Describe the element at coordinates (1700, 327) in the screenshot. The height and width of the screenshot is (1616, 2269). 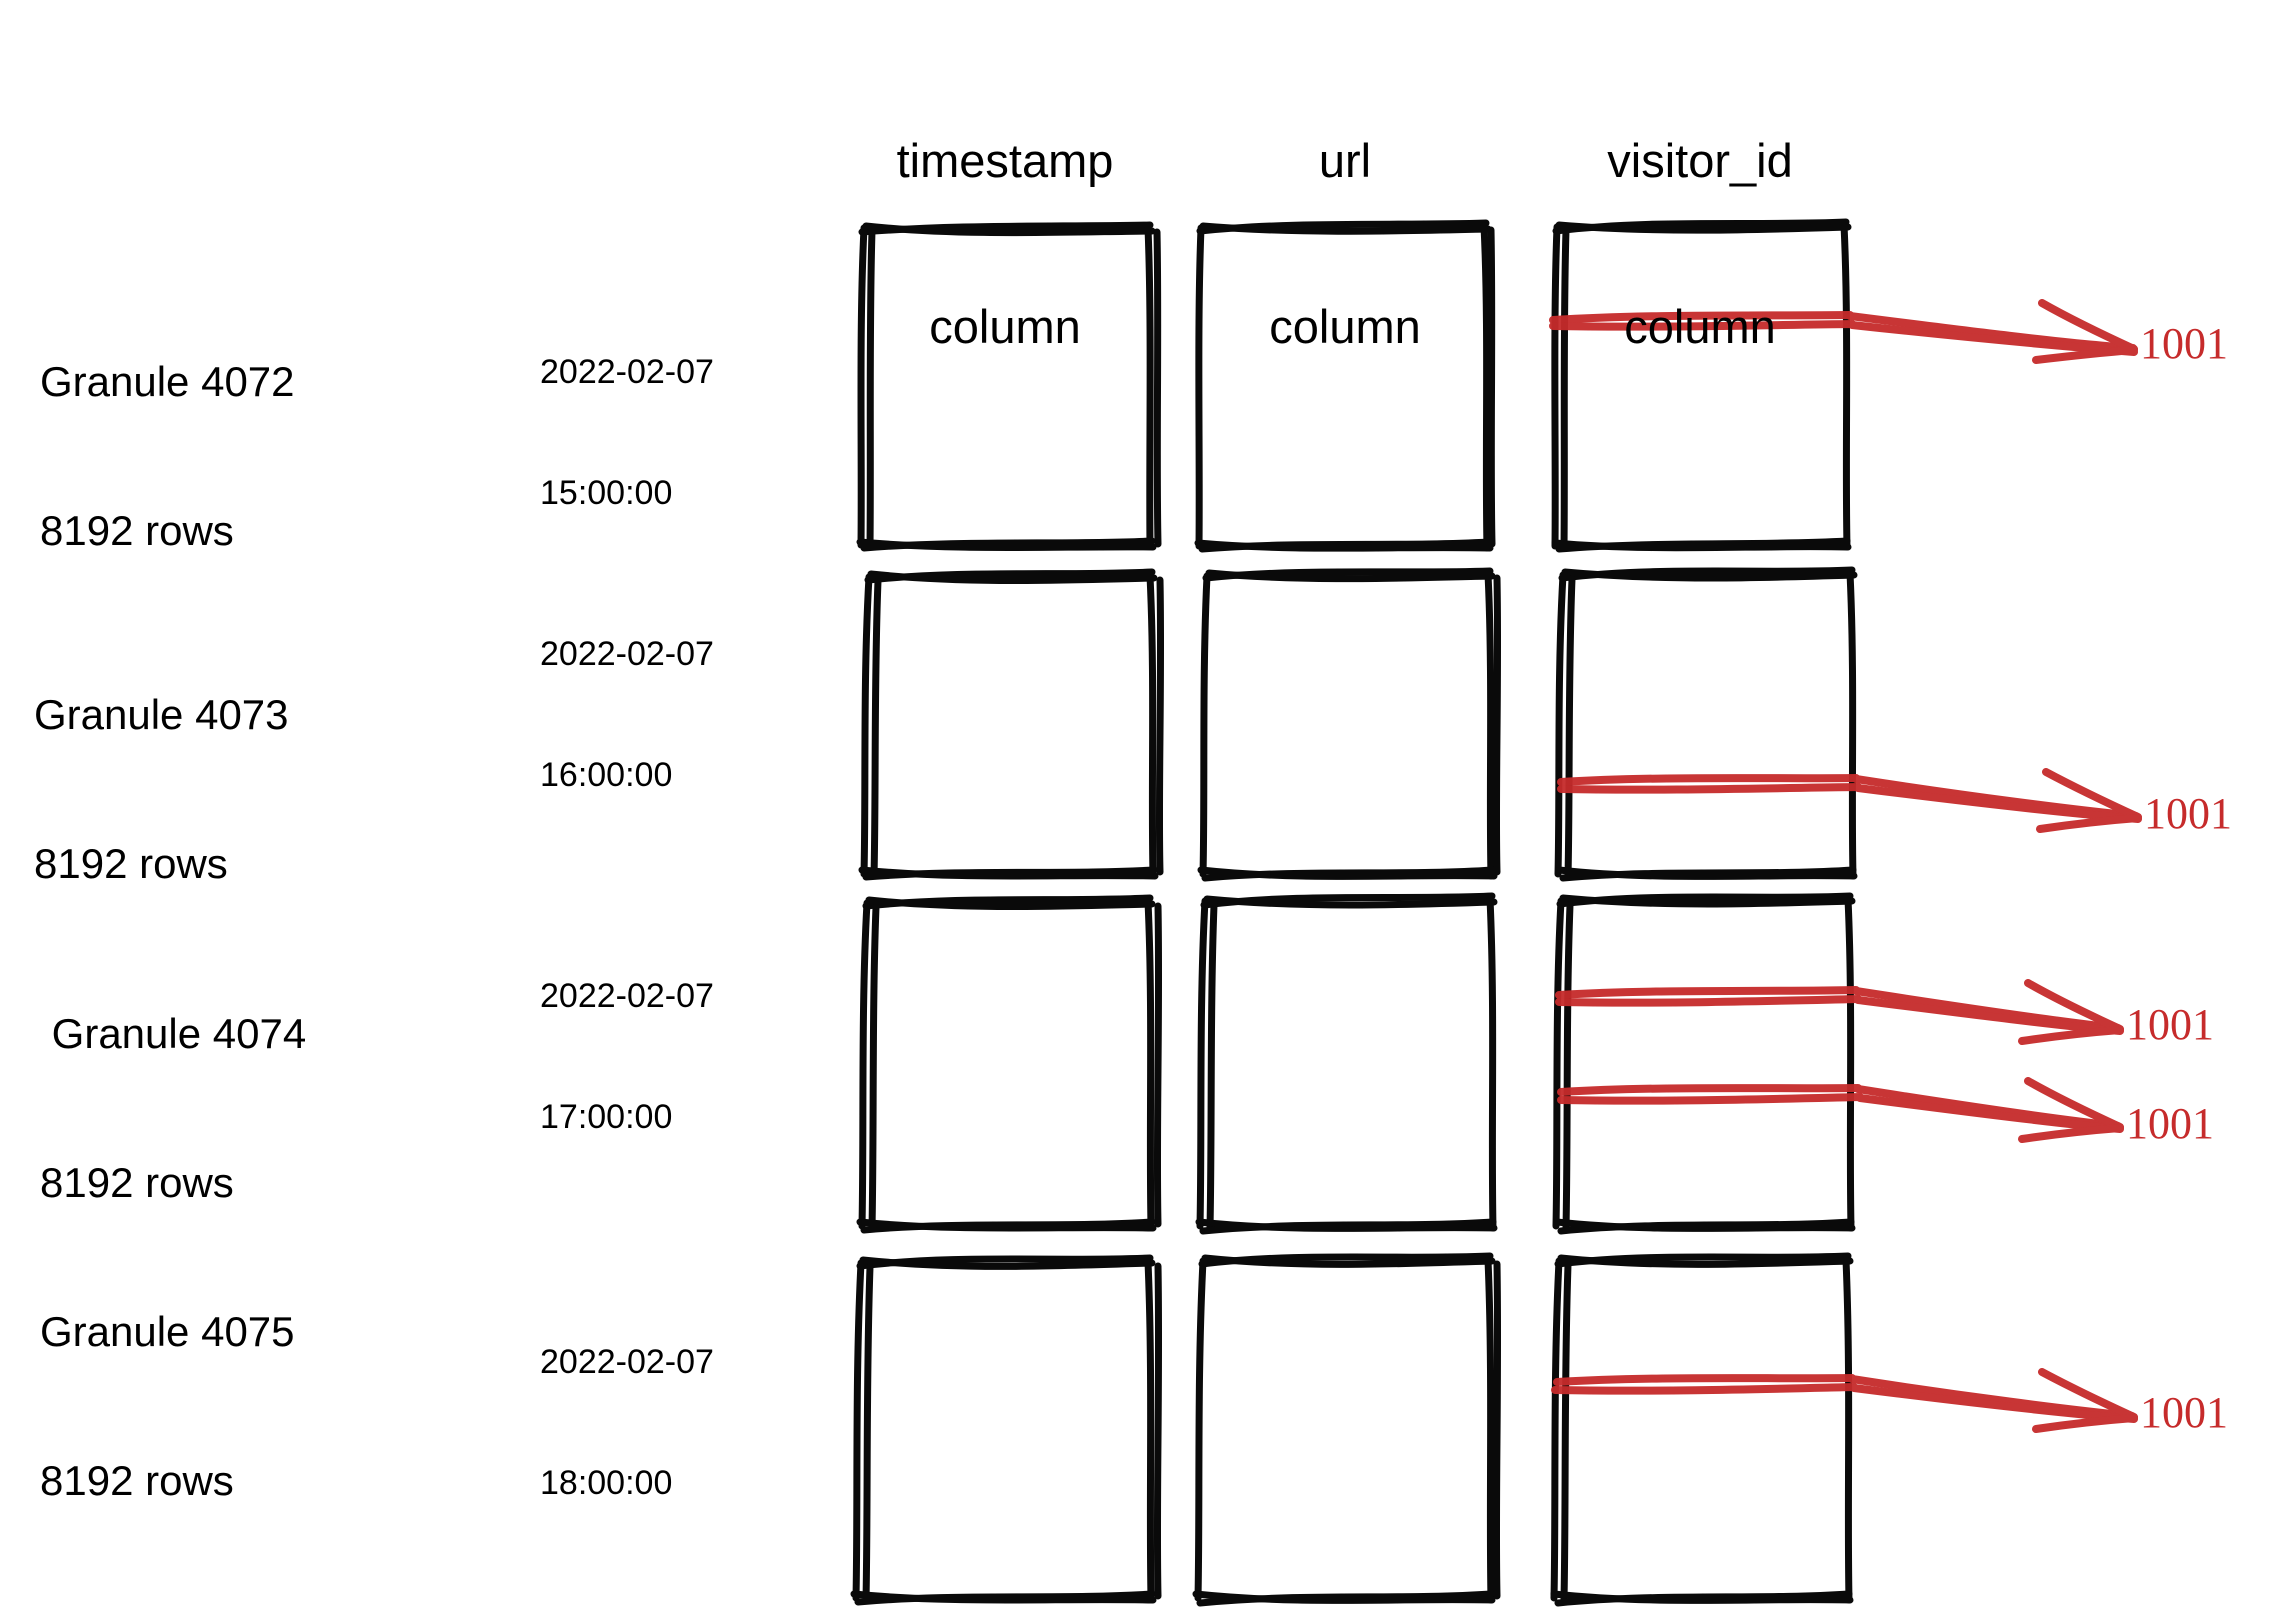
I see `column-header-visitor-id-line2: column` at that location.